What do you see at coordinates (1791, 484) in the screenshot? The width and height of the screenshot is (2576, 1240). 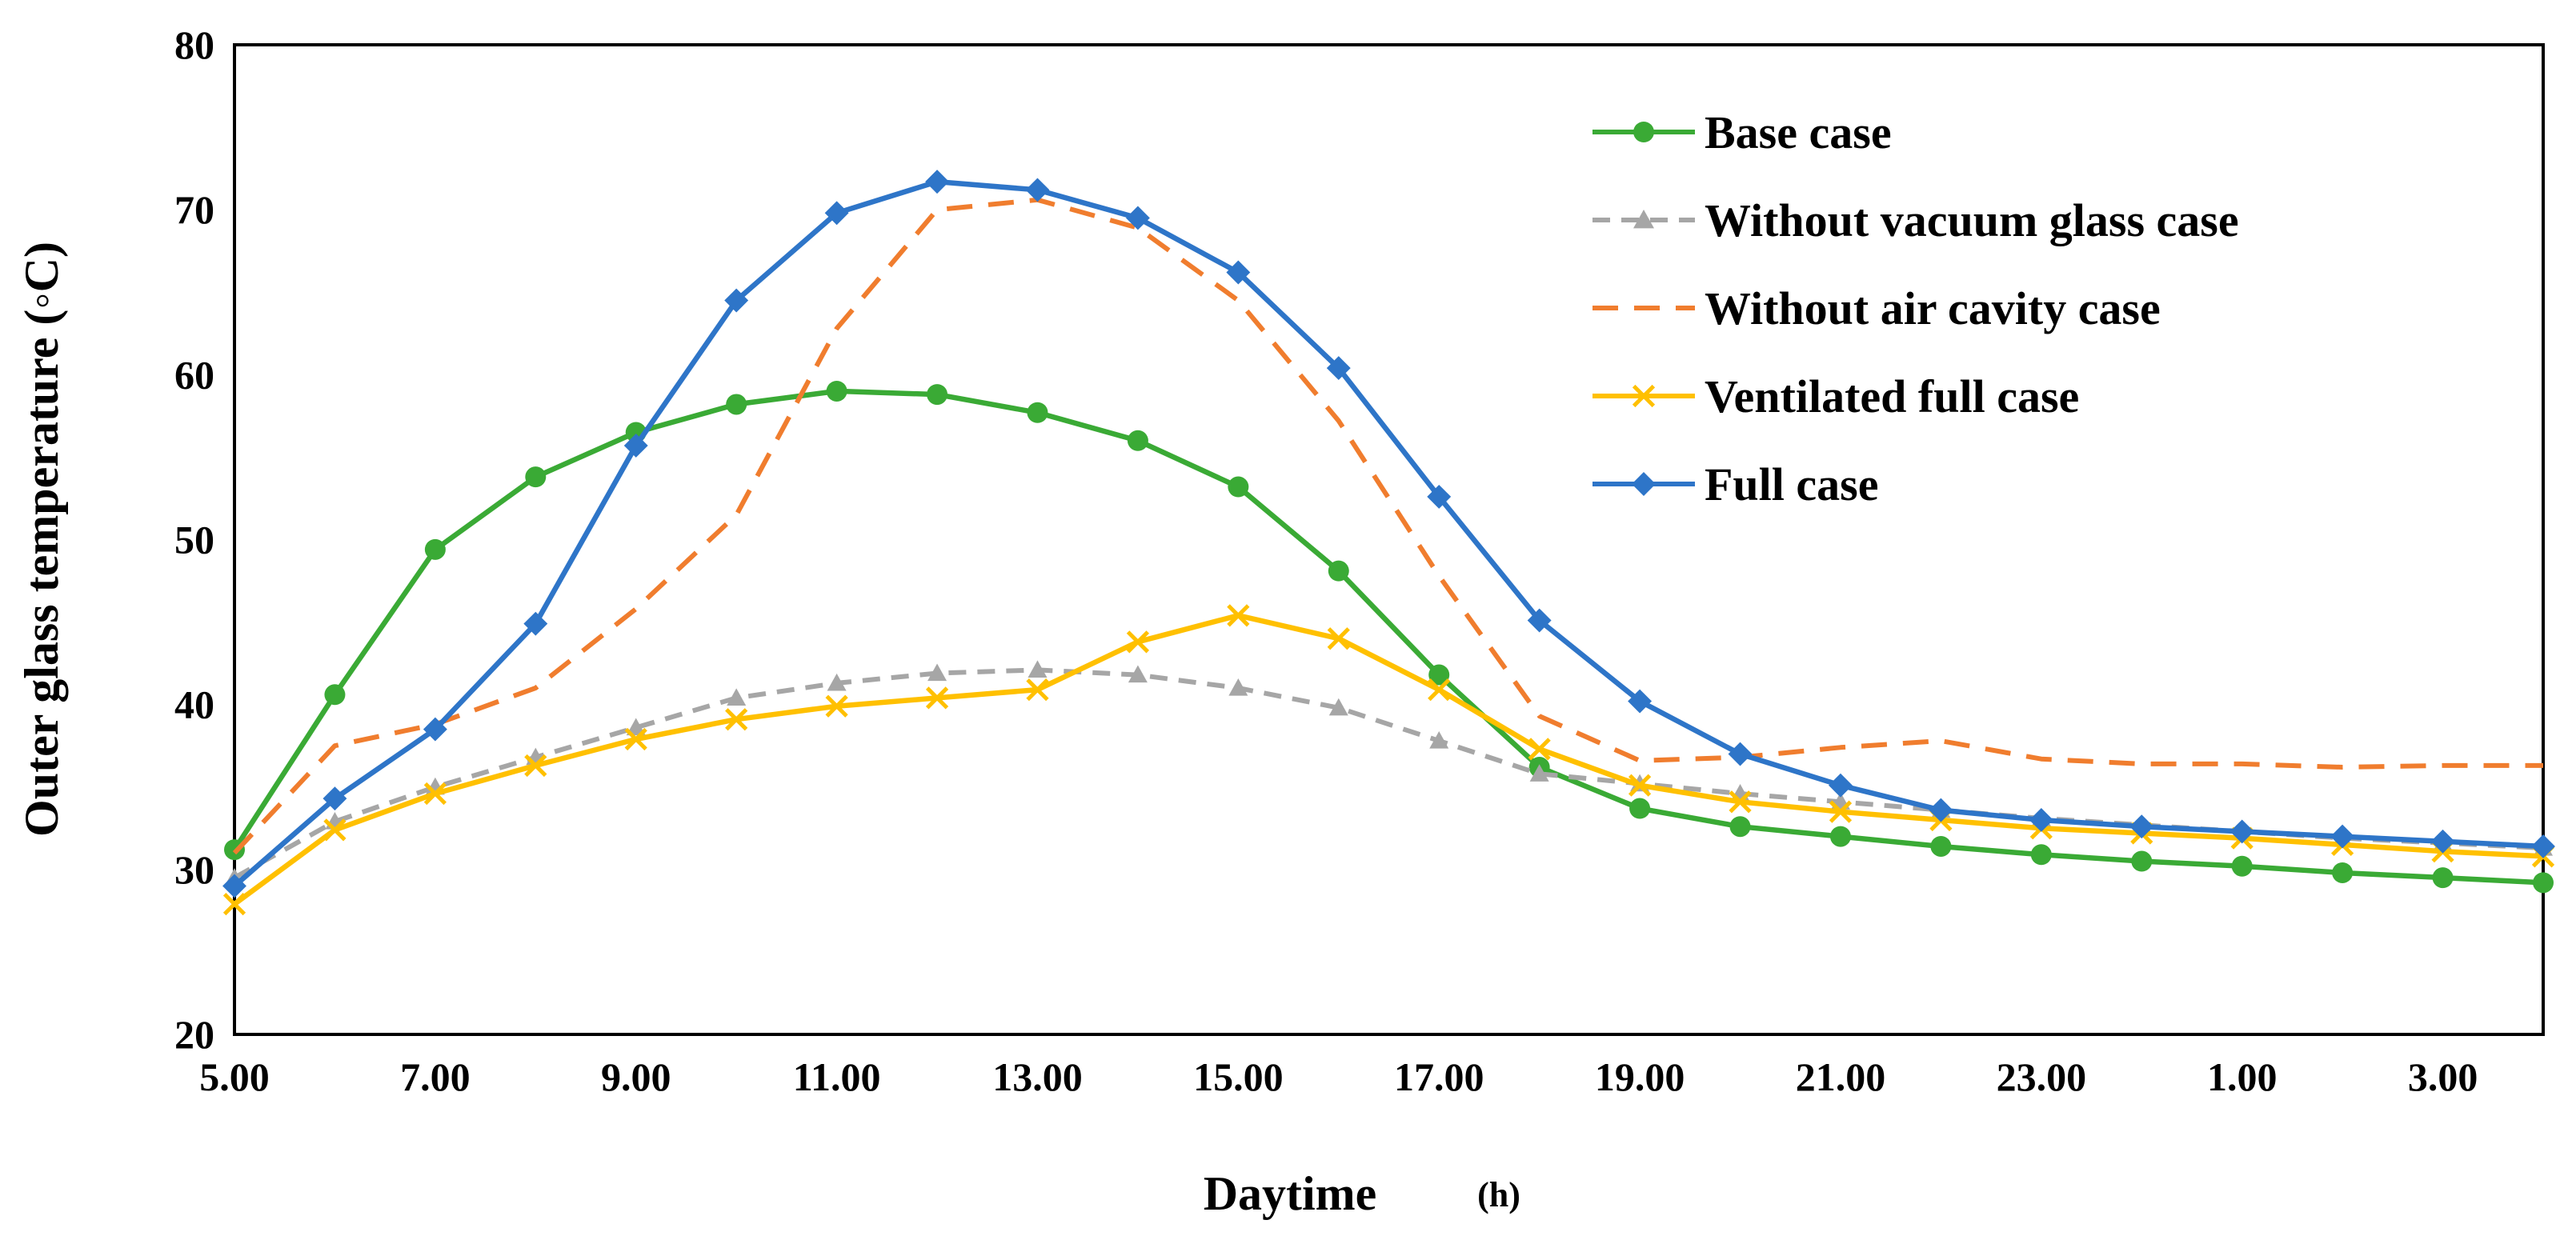 I see `legend-label: Full case` at bounding box center [1791, 484].